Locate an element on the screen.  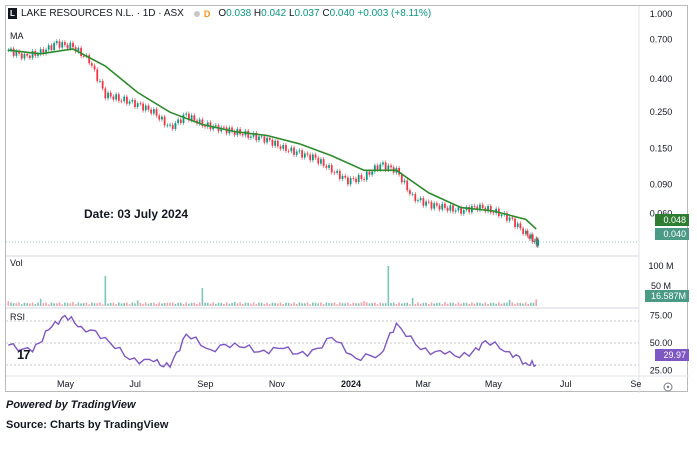
price-value-badge: 0.040 is located at coordinates (672, 234).